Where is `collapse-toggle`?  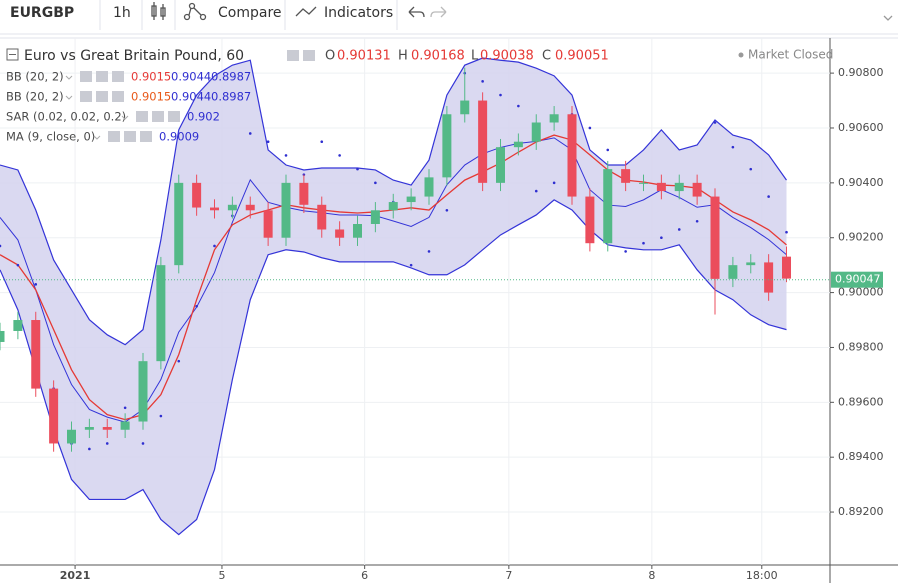 collapse-toggle is located at coordinates (12, 54).